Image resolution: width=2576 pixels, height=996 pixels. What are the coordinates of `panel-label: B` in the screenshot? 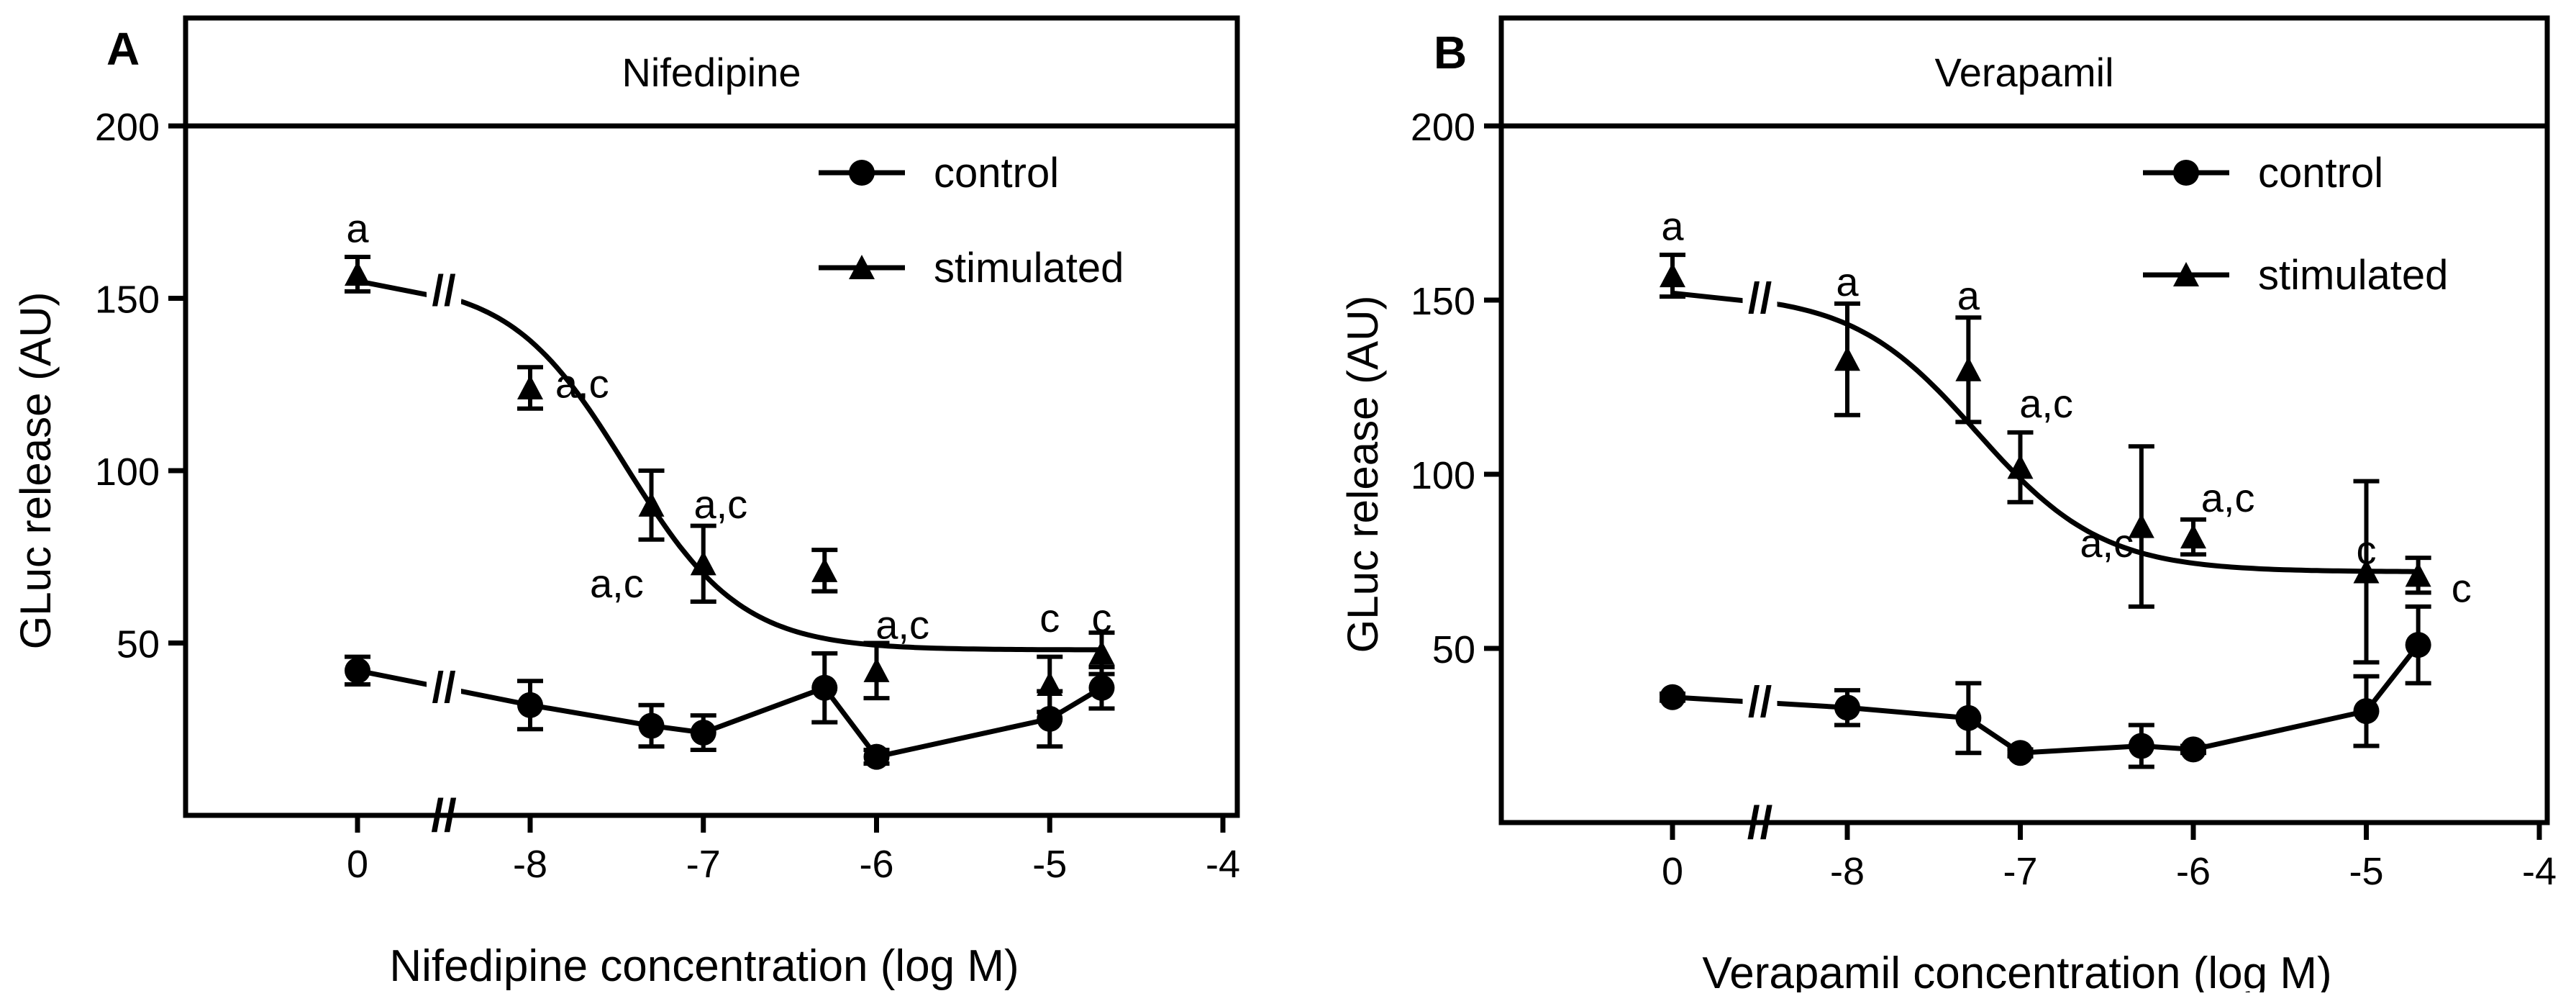 It's located at (1450, 52).